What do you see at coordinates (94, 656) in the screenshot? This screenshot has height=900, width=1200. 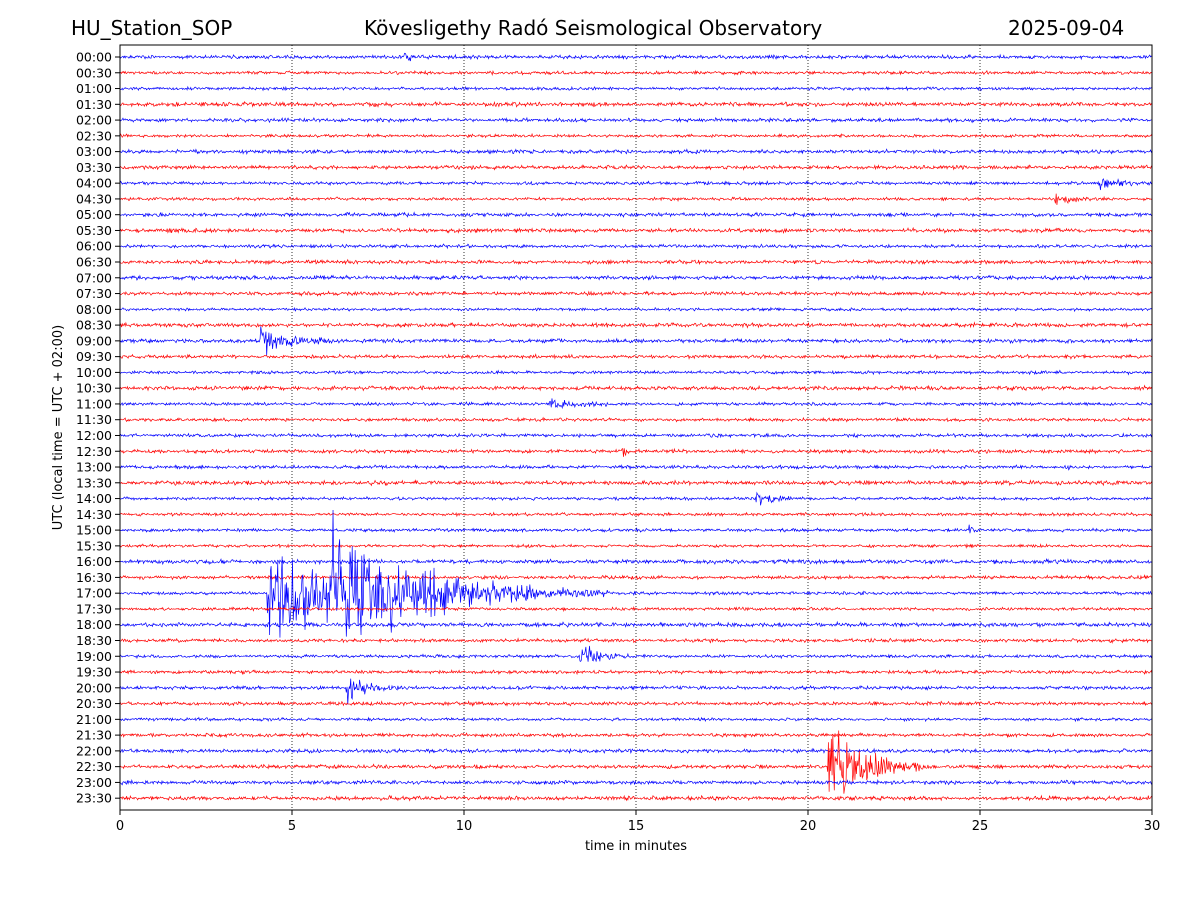 I see `y-tick-label: 19:00` at bounding box center [94, 656].